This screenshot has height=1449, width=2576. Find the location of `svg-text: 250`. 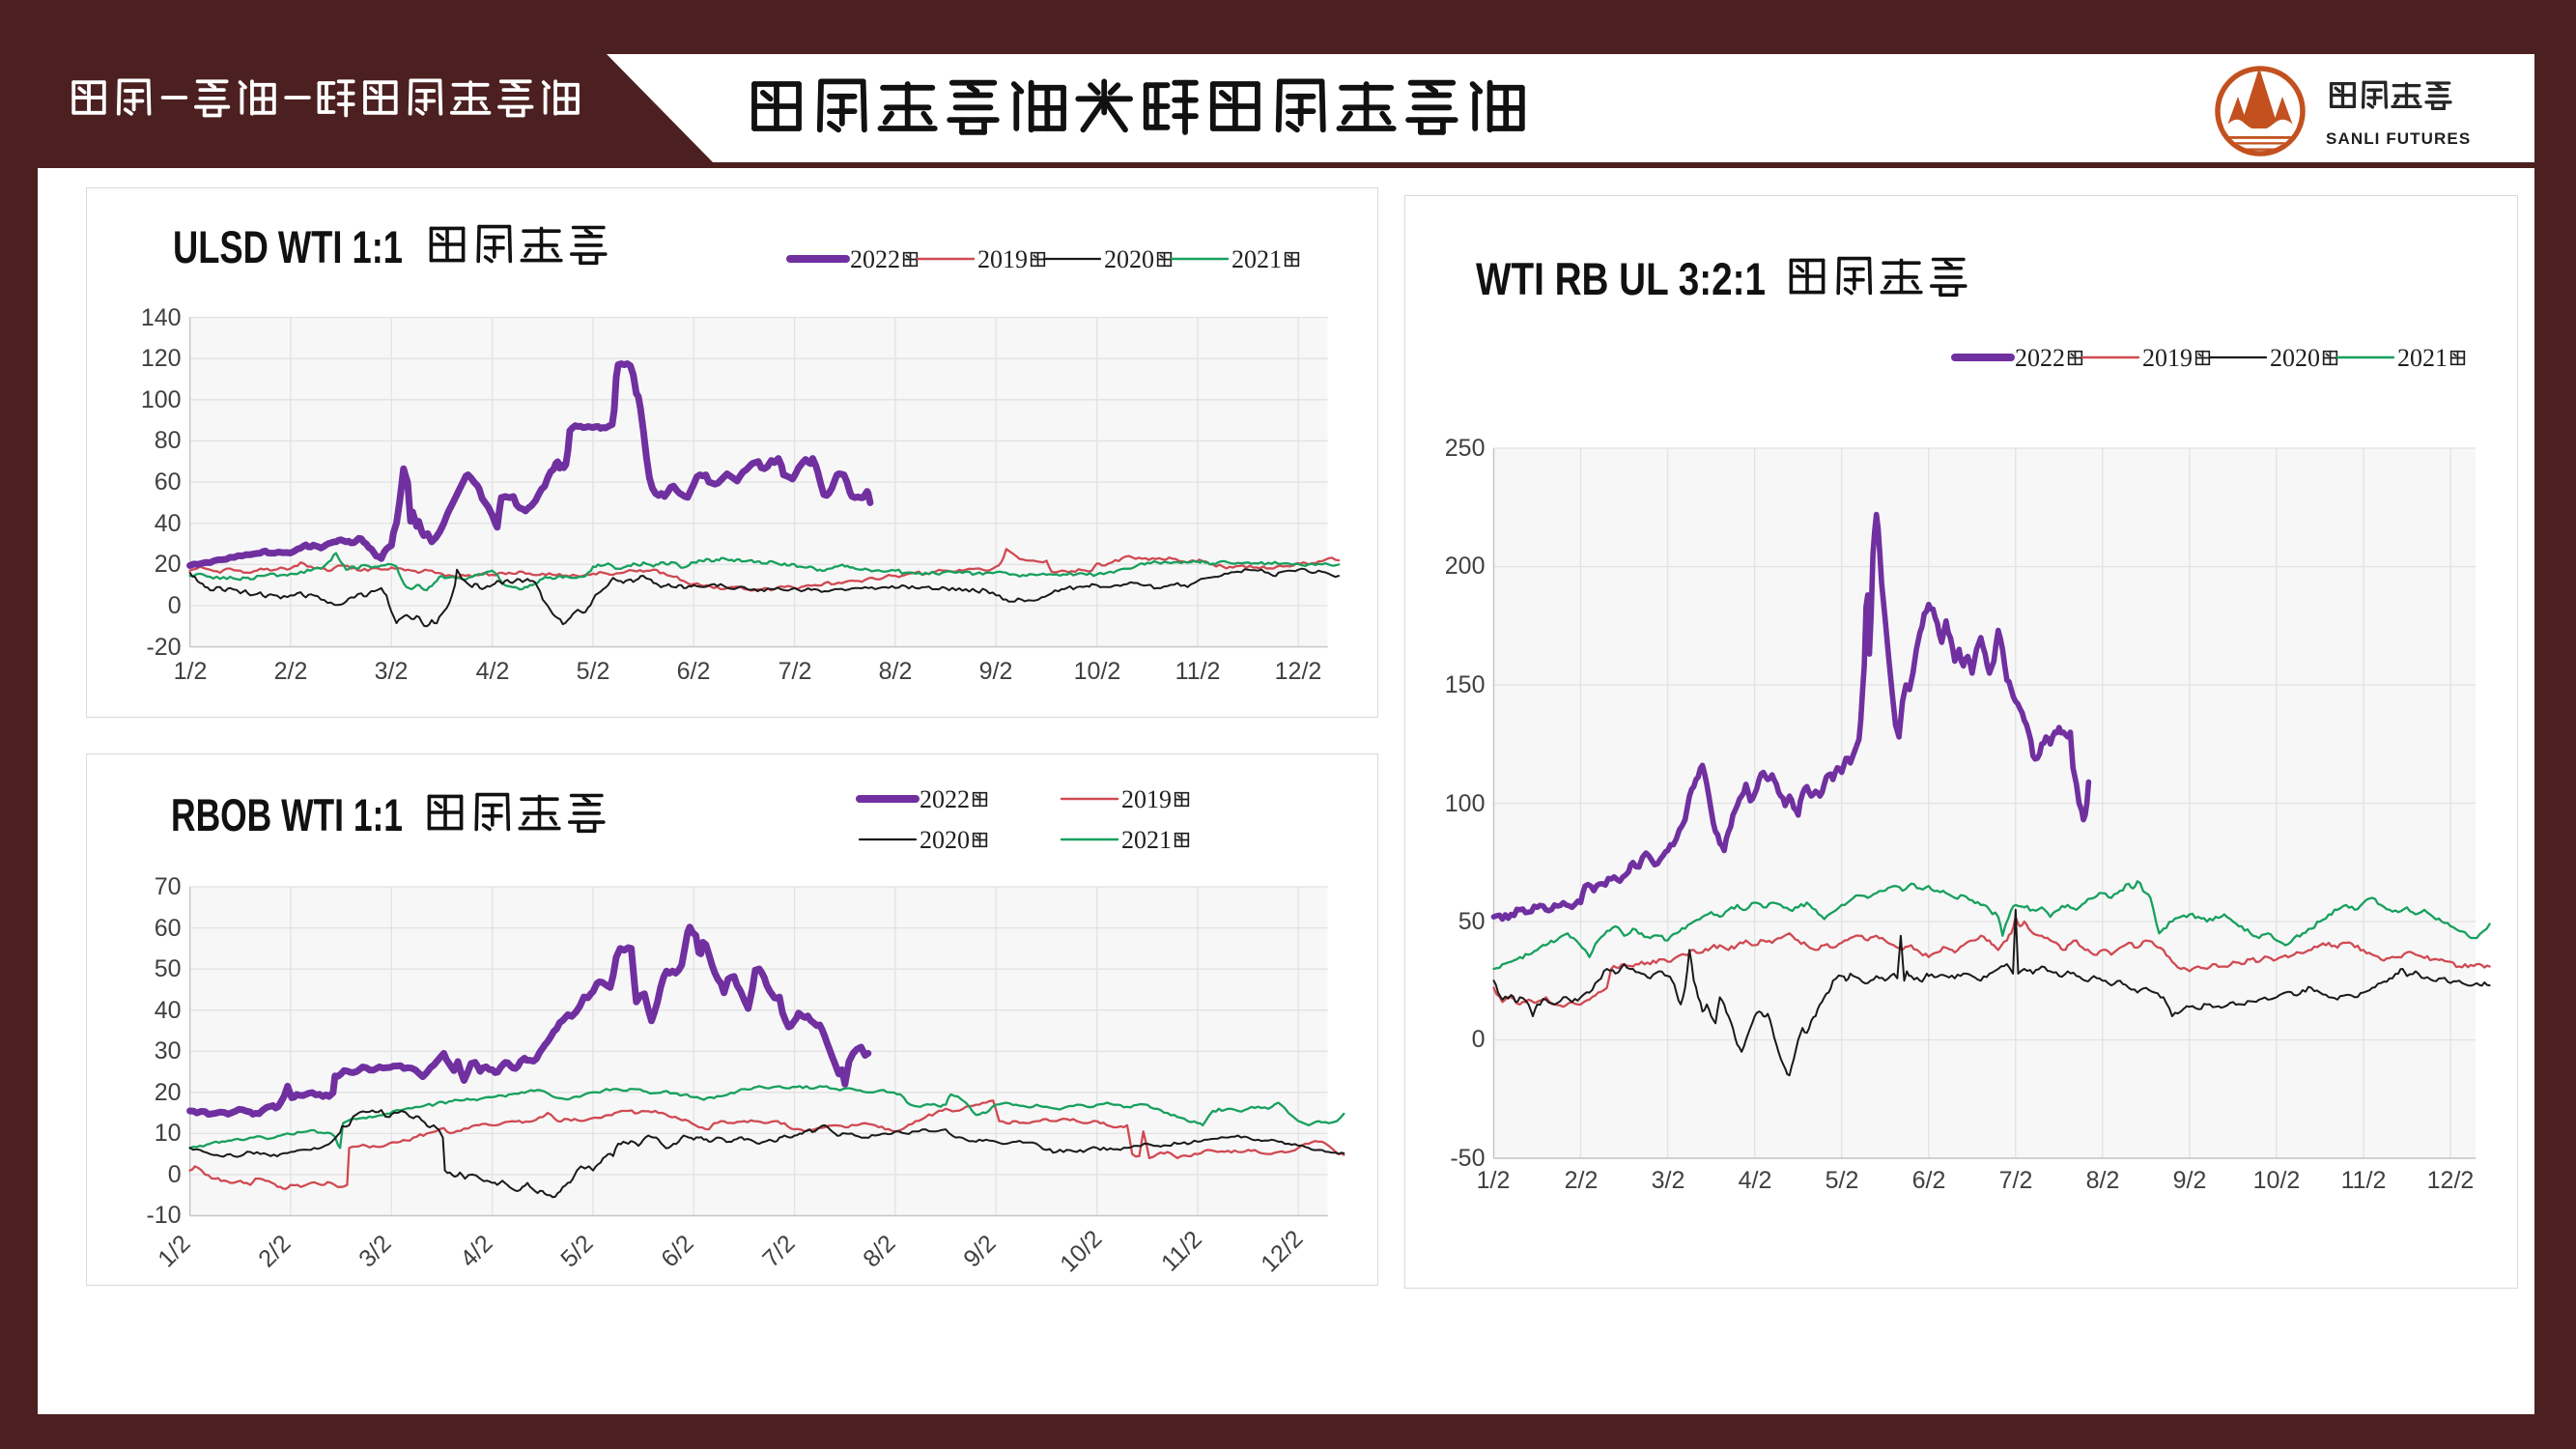

svg-text: 250 is located at coordinates (1465, 448).